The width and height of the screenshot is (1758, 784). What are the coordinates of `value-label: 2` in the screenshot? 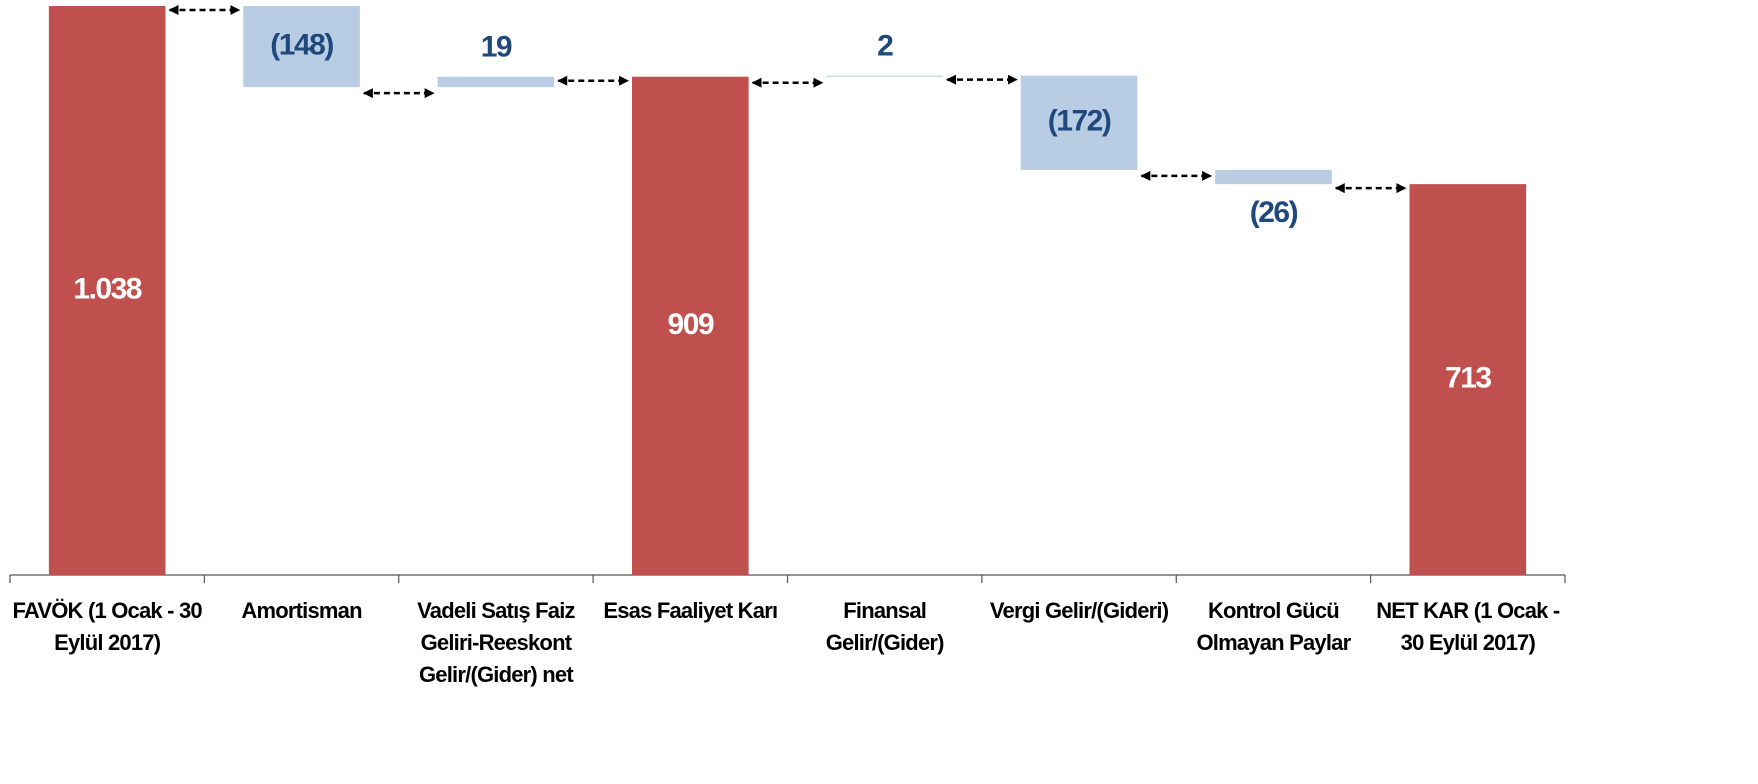 It's located at (885, 46).